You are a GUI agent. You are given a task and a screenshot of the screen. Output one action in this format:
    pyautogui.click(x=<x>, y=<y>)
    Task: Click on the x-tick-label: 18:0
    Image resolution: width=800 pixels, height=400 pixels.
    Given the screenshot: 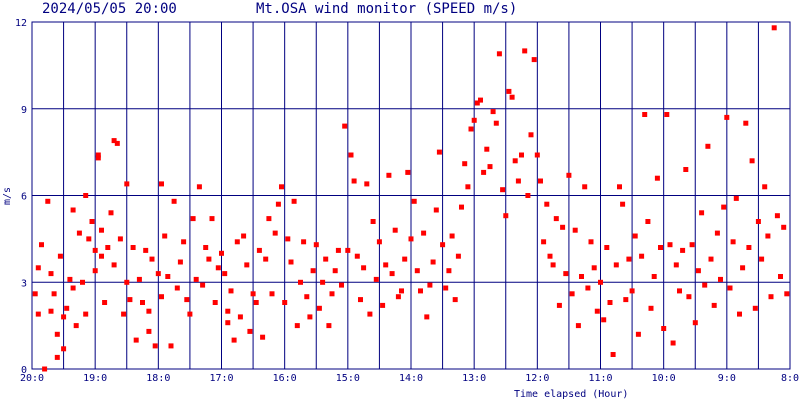 What is the action you would take?
    pyautogui.click(x=158, y=378)
    